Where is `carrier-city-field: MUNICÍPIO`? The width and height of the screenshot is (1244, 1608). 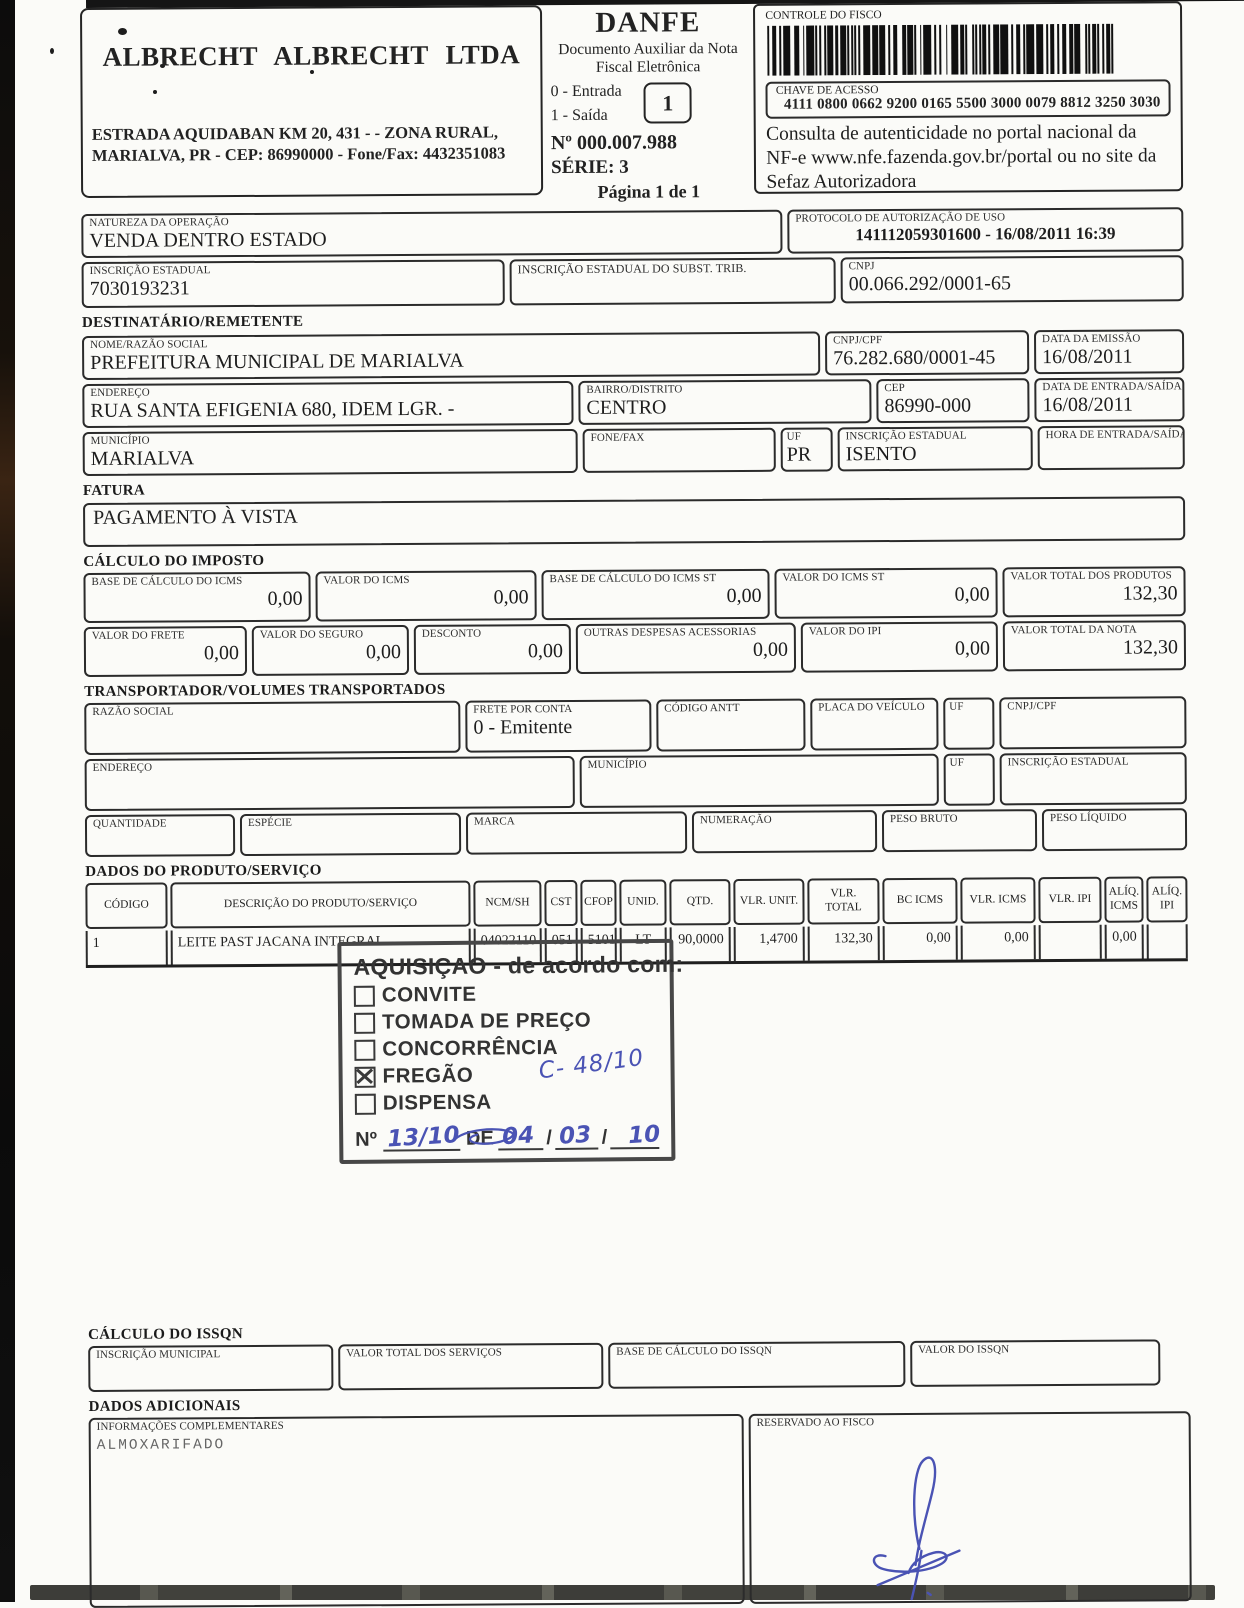
carrier-city-field: MUNICÍPIO is located at coordinates (759, 780).